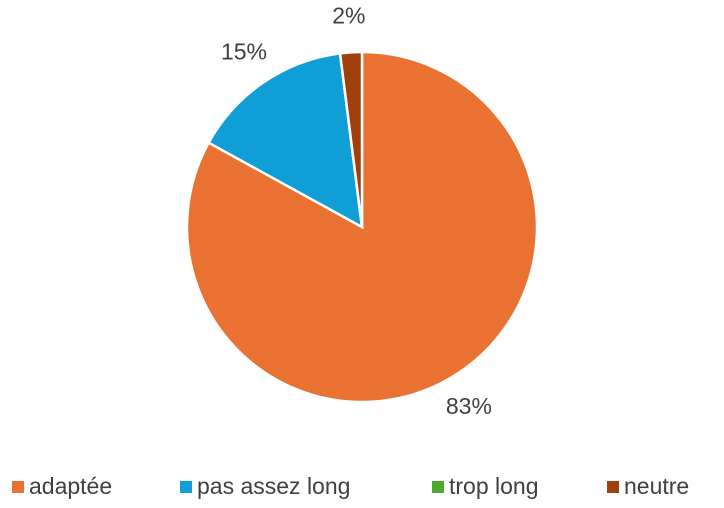  I want to click on data-label: 2%, so click(348, 15).